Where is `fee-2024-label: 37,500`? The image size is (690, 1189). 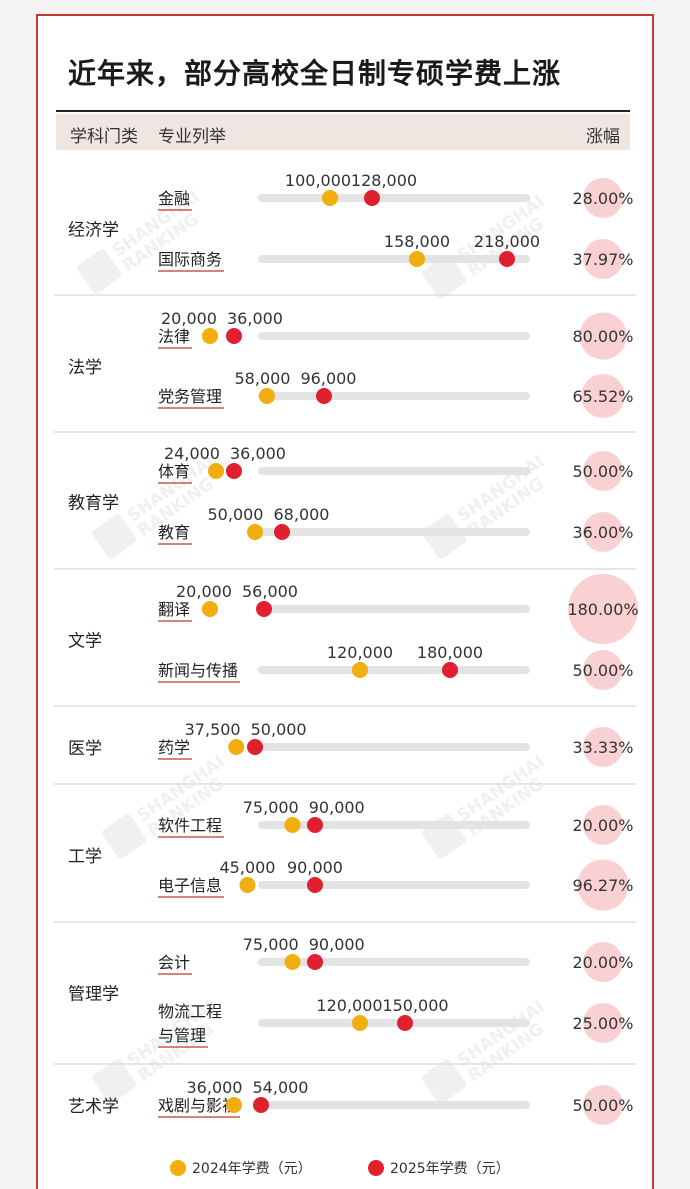 fee-2024-label: 37,500 is located at coordinates (213, 729).